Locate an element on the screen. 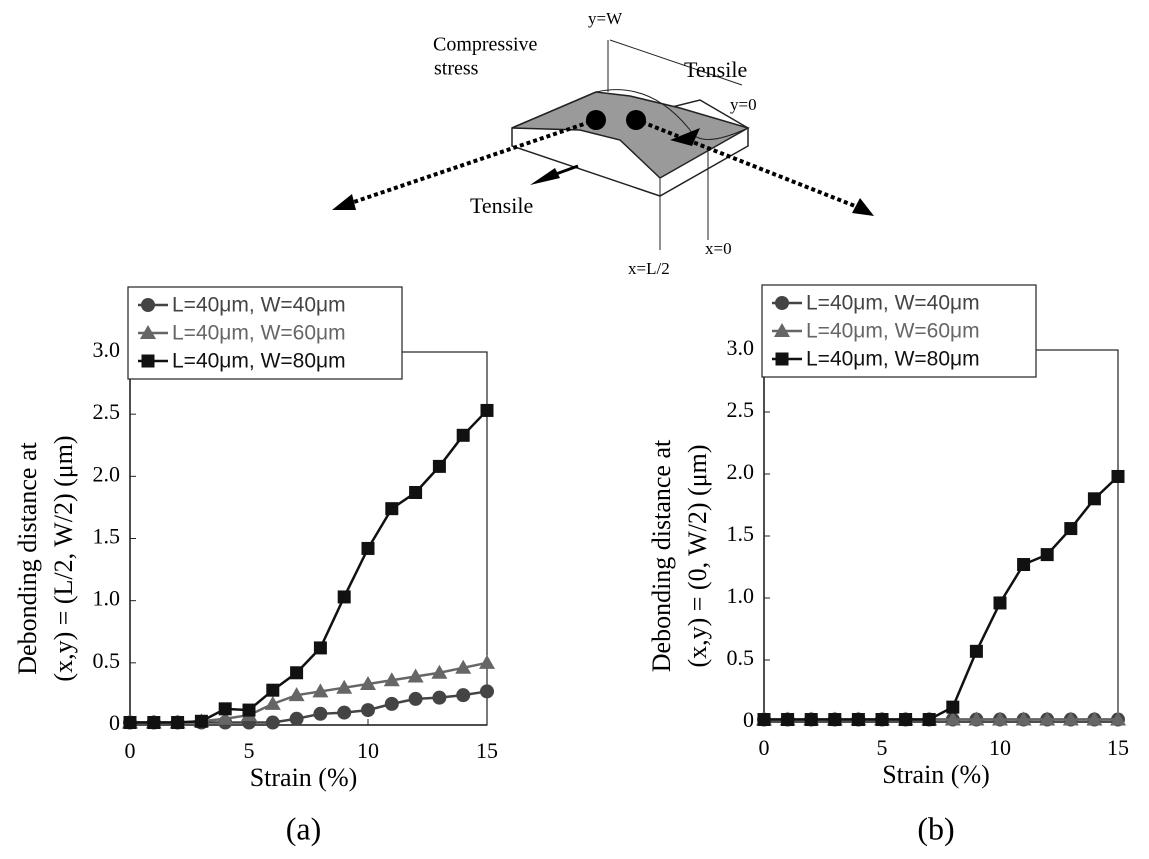  diagram-label: y=0 is located at coordinates (743, 104).